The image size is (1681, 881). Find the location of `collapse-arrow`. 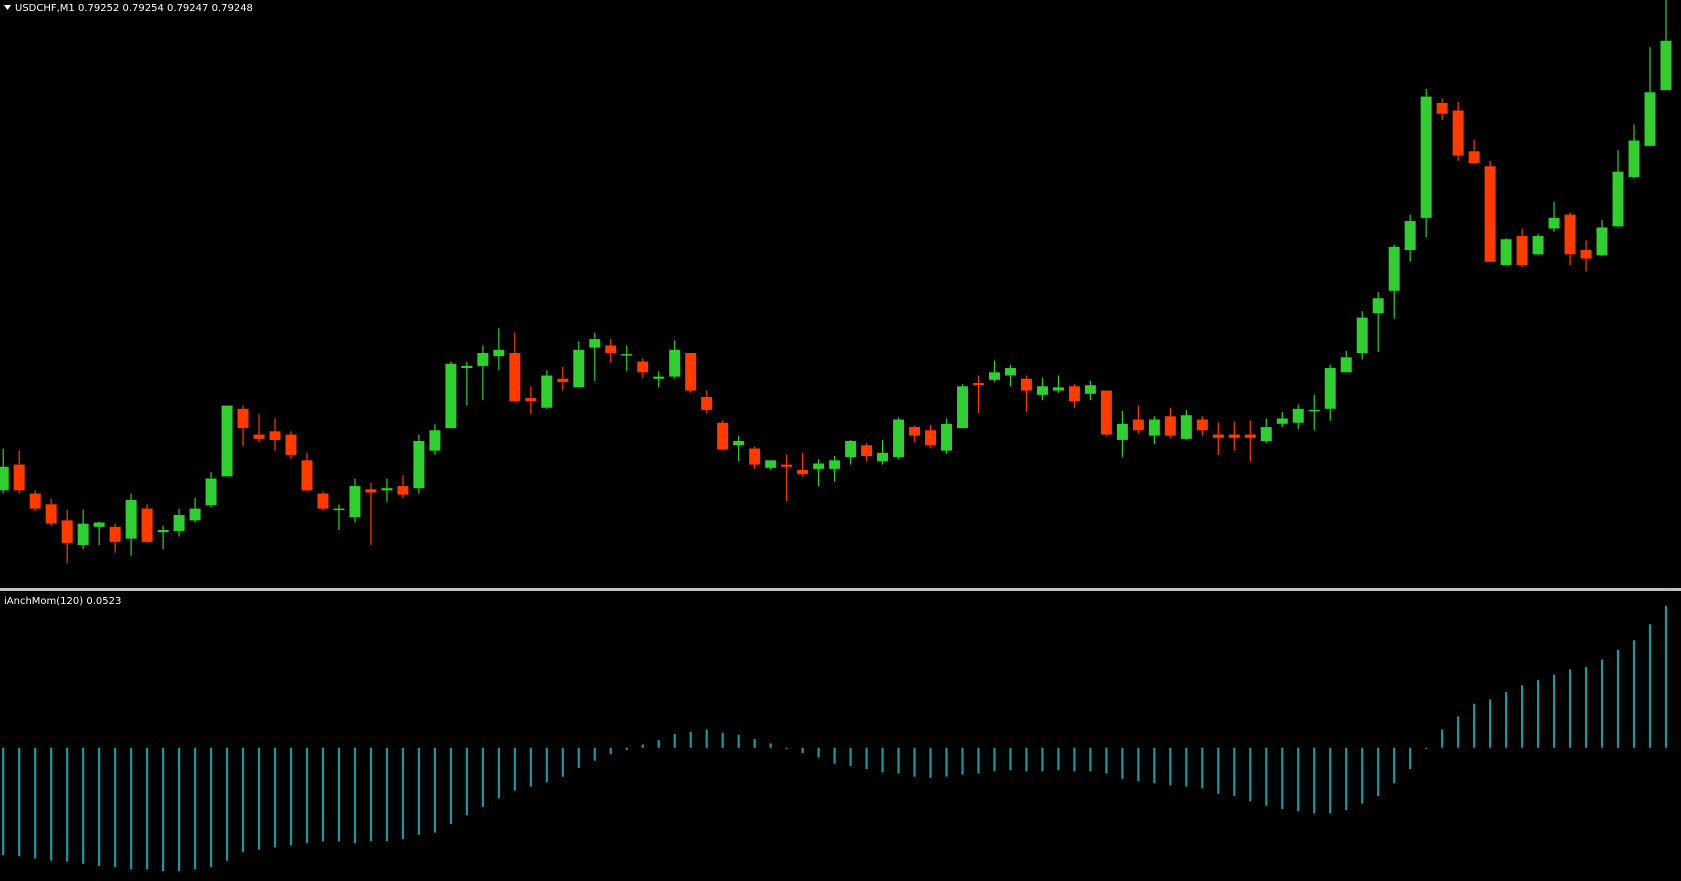

collapse-arrow is located at coordinates (7, 7).